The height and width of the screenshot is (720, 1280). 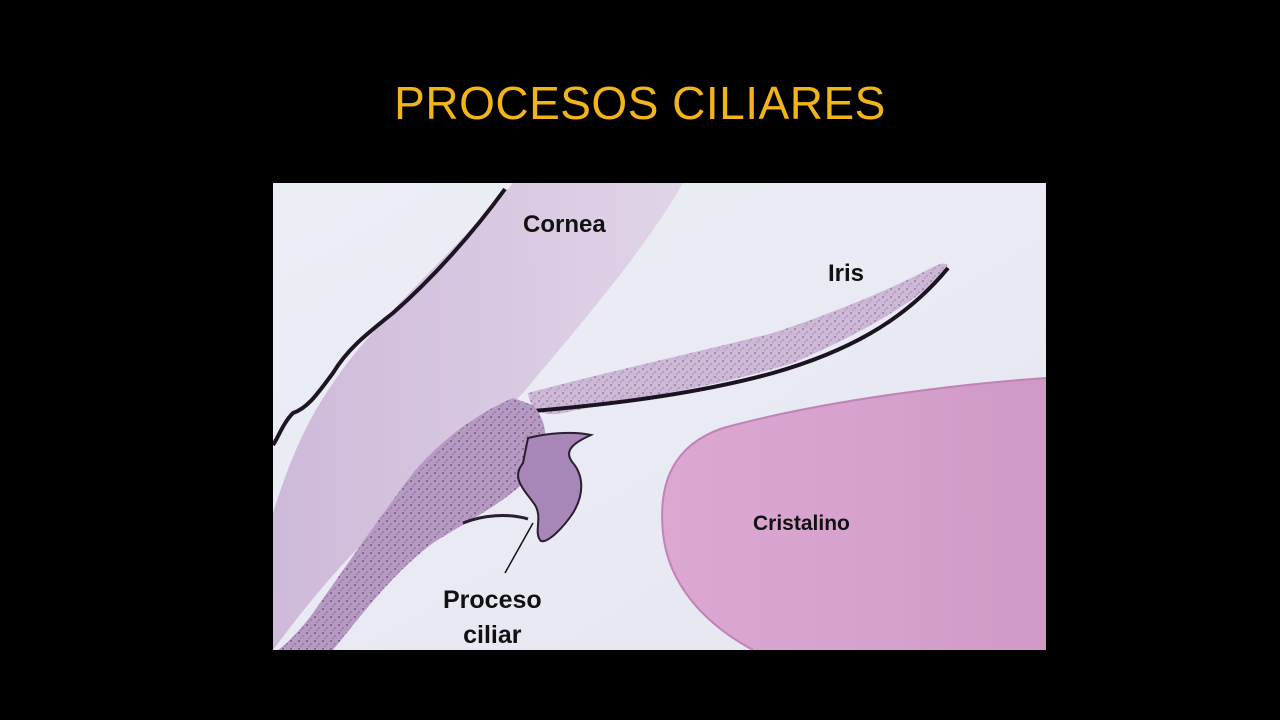 What do you see at coordinates (556, 487) in the screenshot?
I see `ciliary-processes` at bounding box center [556, 487].